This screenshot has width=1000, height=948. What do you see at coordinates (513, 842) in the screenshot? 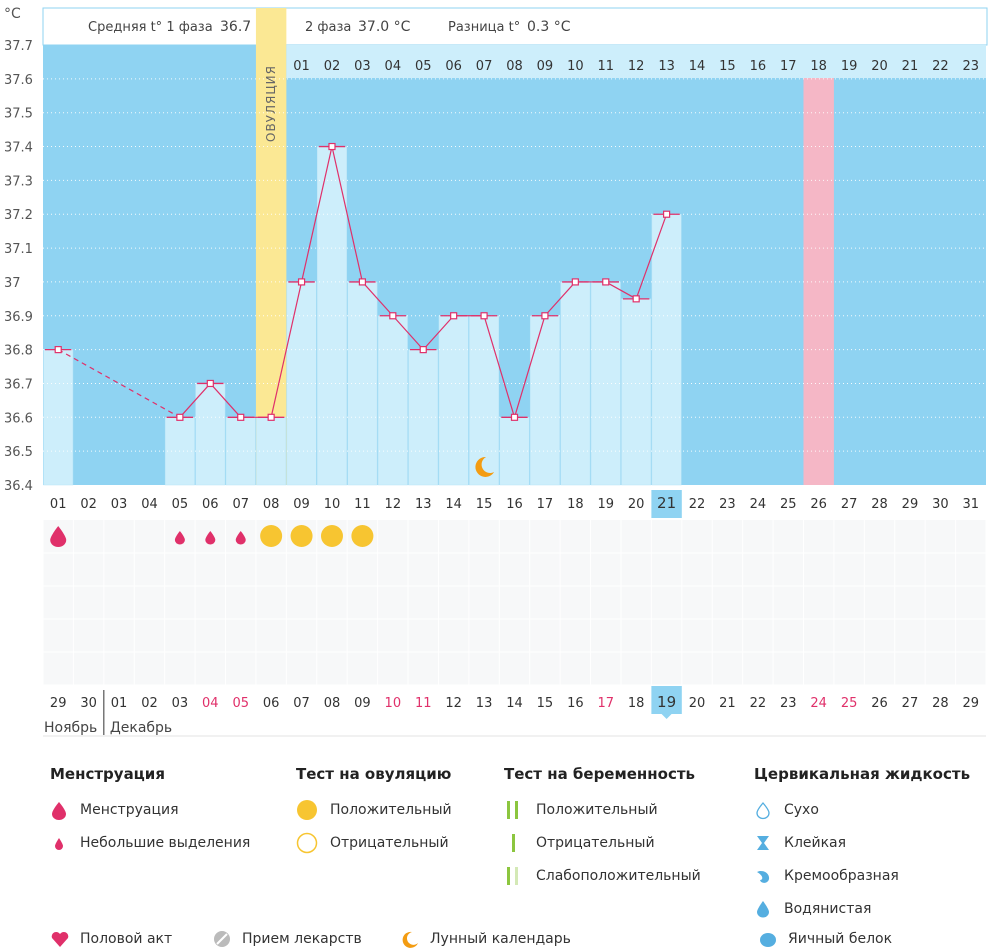
I see `test-negative-icon` at bounding box center [513, 842].